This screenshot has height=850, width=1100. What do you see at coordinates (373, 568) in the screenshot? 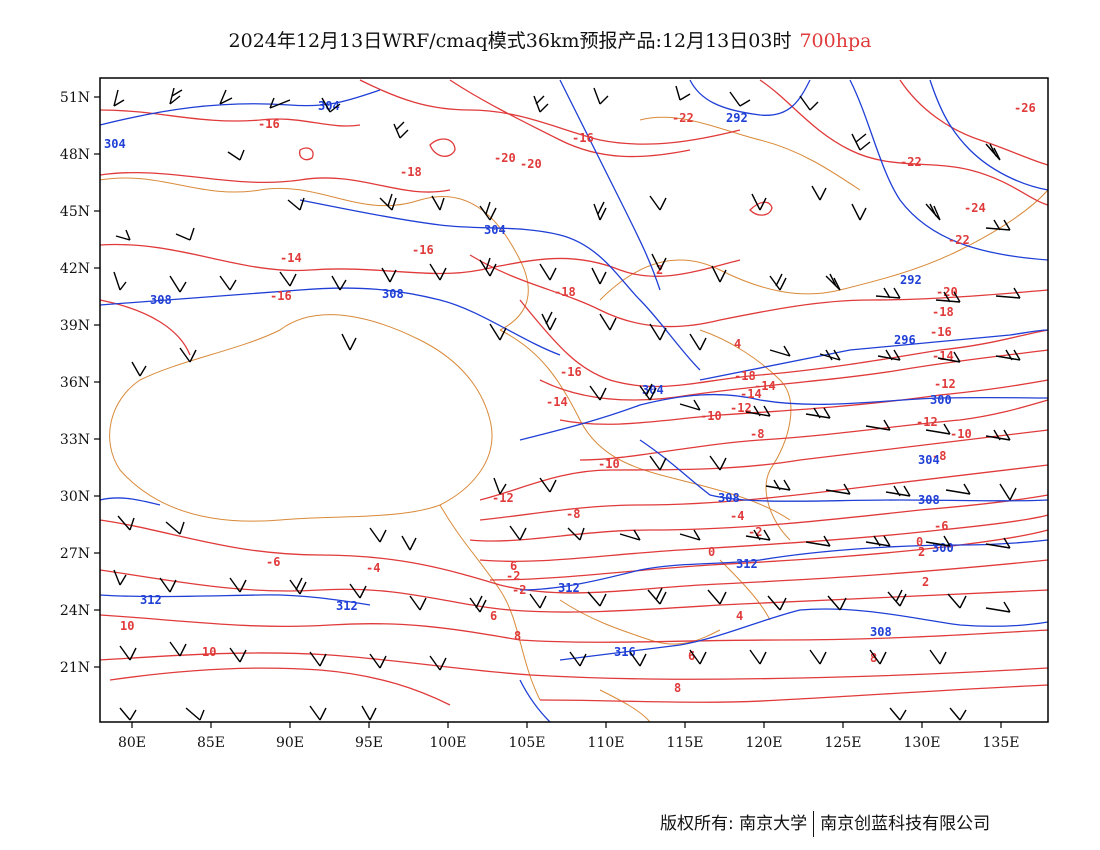
I see `temp-label: -4` at bounding box center [373, 568].